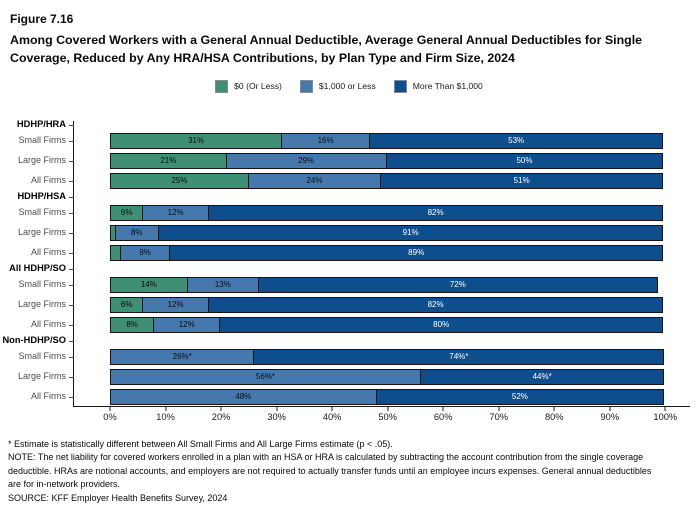  Describe the element at coordinates (41, 124) in the screenshot. I see `group-label: HDHP/HRA` at that location.